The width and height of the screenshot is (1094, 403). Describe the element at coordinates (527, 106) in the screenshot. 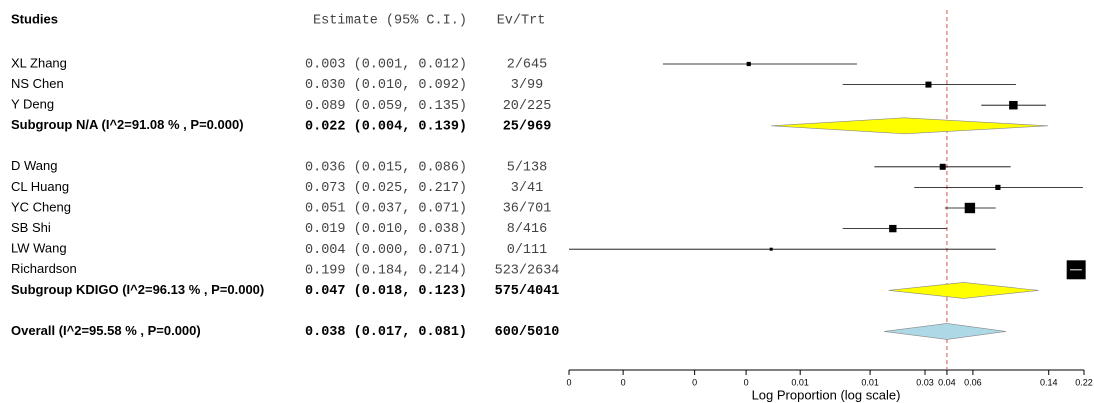

I see `events-text: 20/225` at that location.